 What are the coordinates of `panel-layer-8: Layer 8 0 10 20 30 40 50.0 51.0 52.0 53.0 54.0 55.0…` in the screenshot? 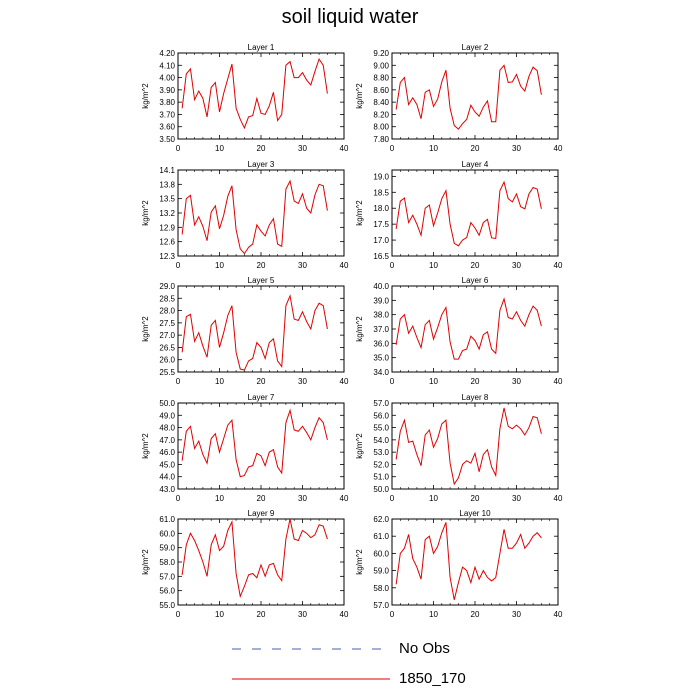 It's located at (459, 448).